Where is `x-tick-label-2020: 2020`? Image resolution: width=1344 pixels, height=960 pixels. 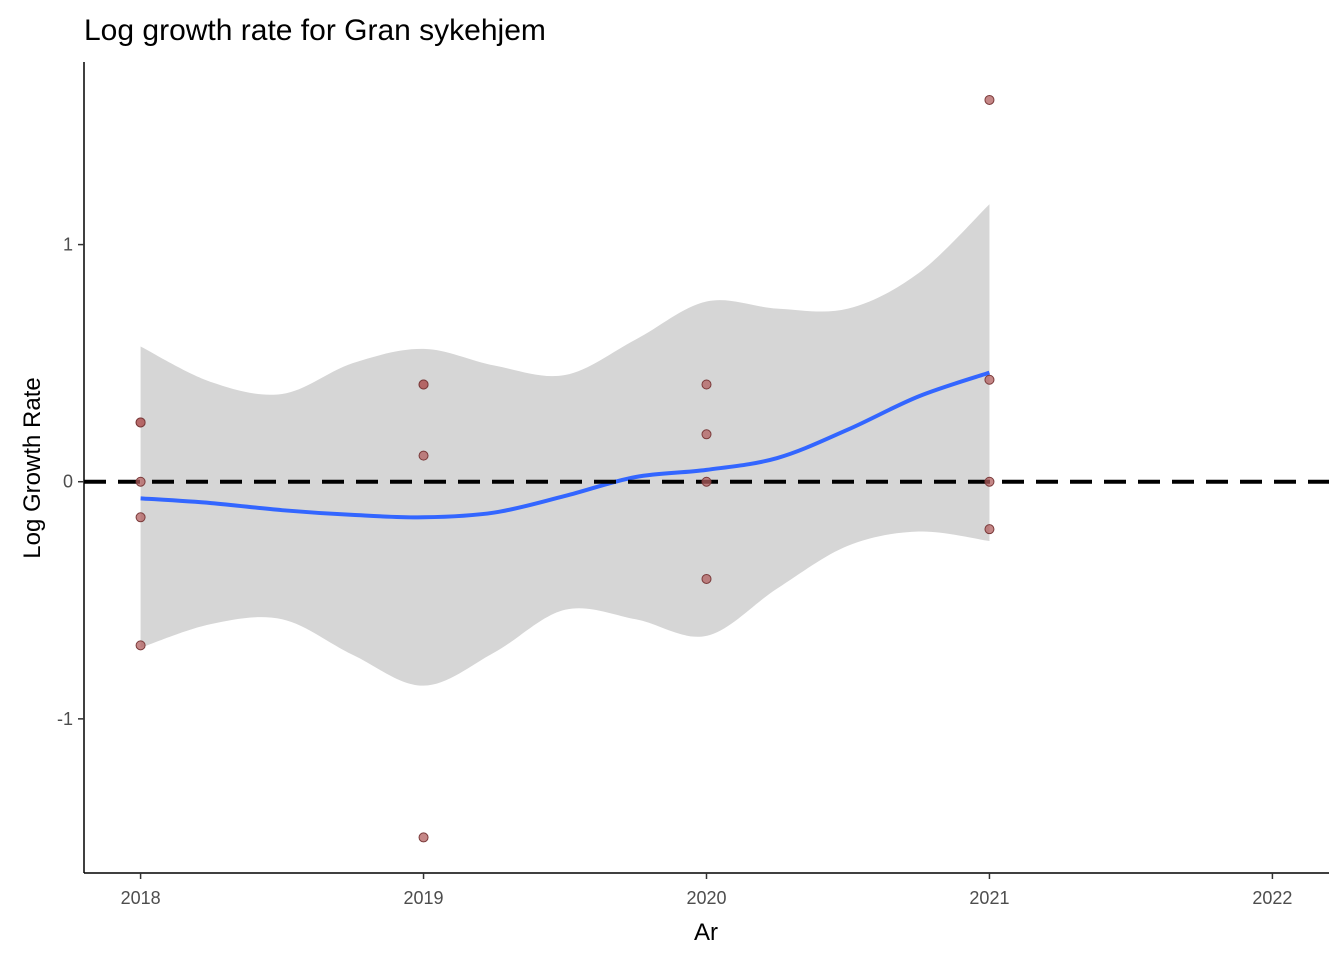
x-tick-label-2020: 2020 is located at coordinates (706, 898).